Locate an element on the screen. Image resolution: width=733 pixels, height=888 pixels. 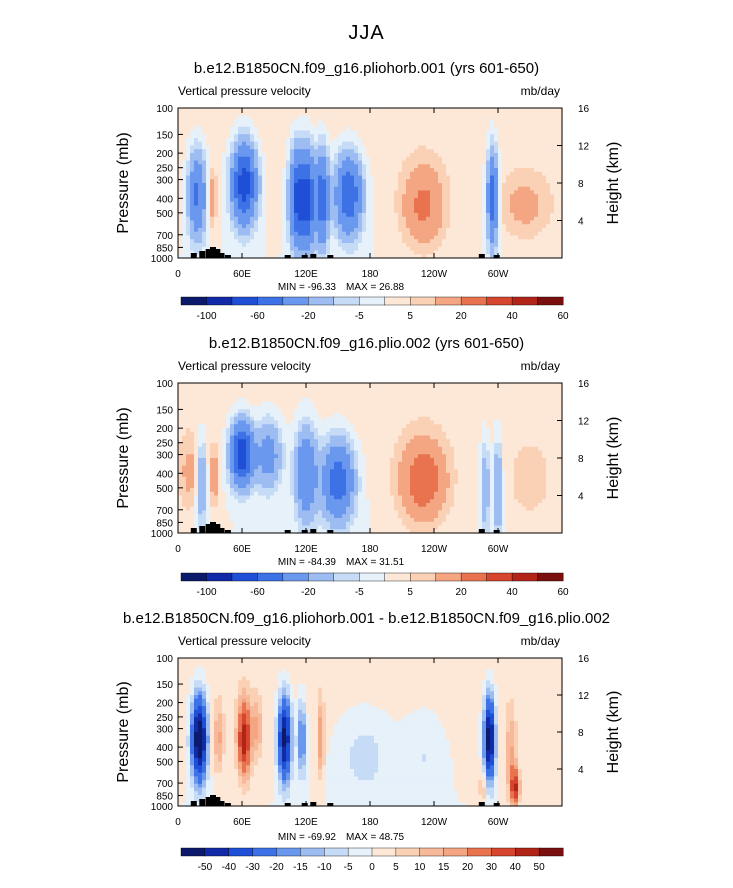
colorbar-label: -5 is located at coordinates (359, 592).